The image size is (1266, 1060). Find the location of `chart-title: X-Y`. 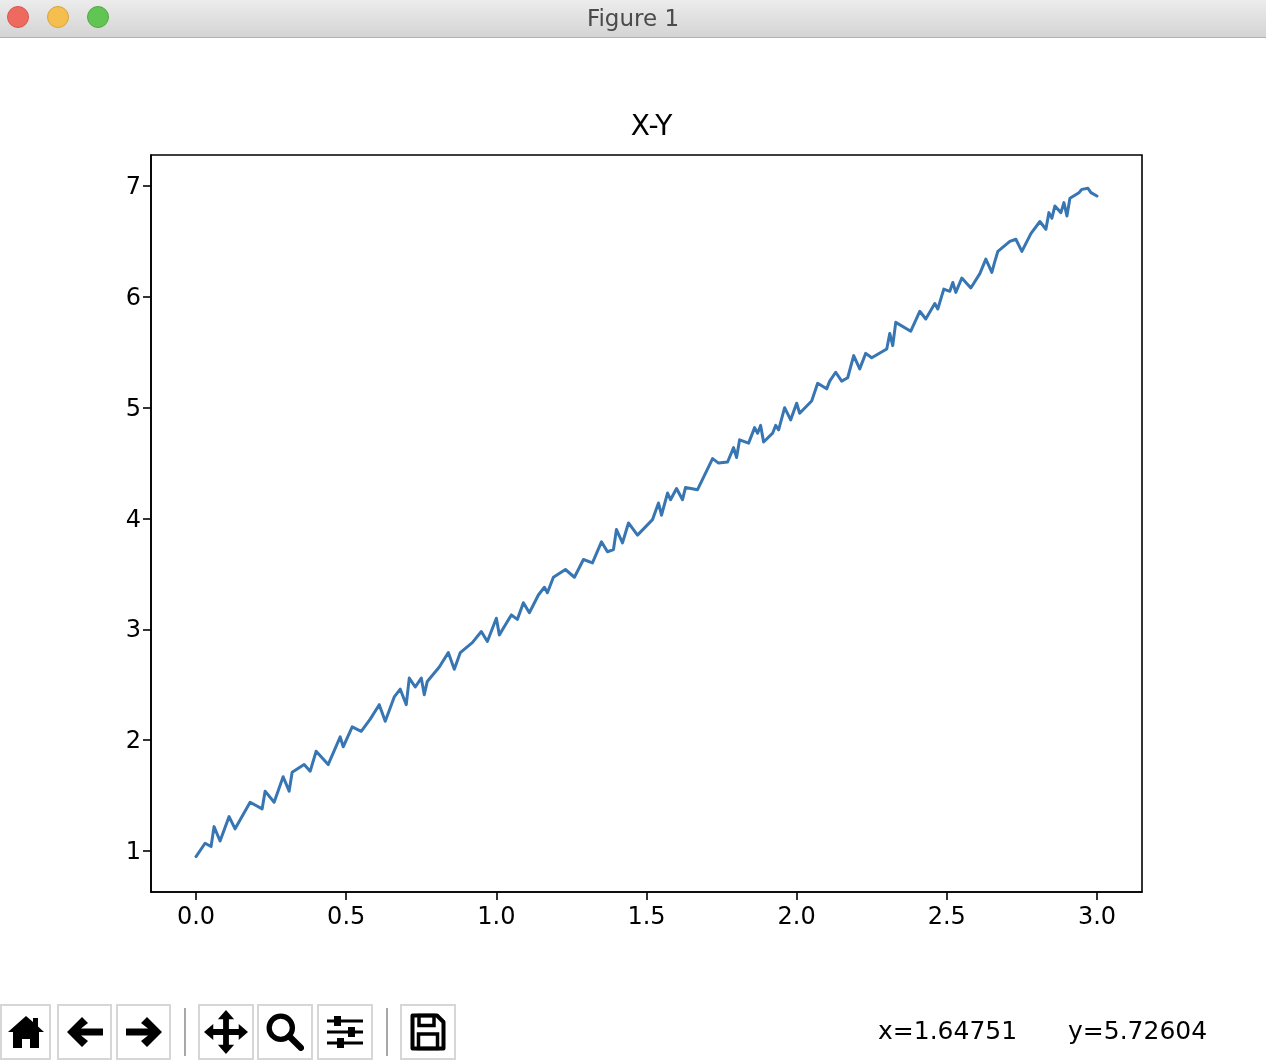

chart-title: X-Y is located at coordinates (652, 125).